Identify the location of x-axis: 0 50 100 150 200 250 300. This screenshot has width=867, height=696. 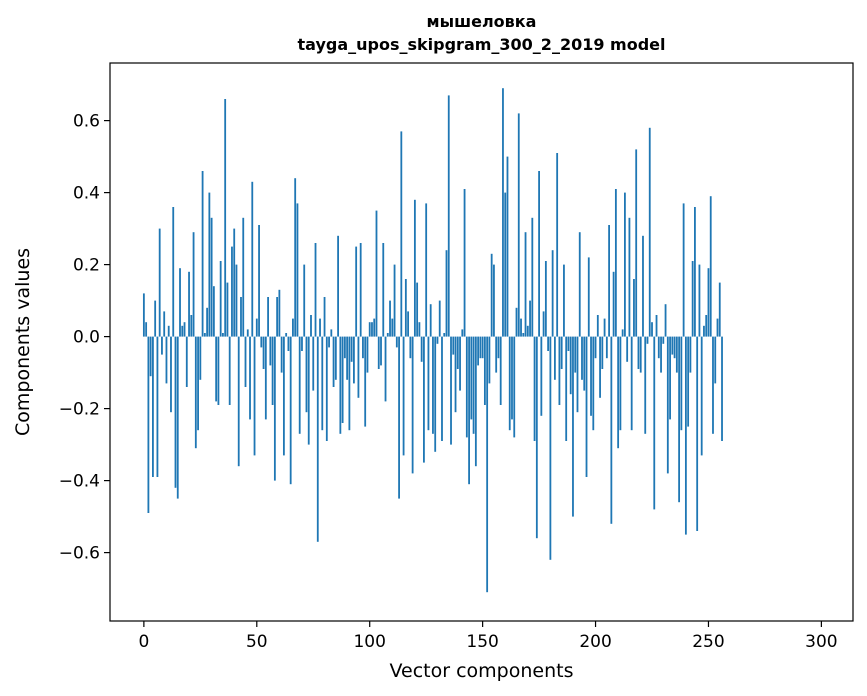
(488, 636).